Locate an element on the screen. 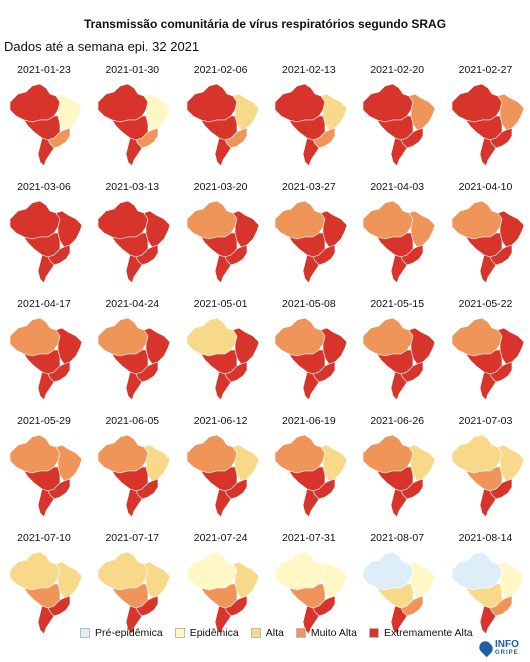 This screenshot has width=530, height=662. panel-date: 2021-05-15 is located at coordinates (397, 304).